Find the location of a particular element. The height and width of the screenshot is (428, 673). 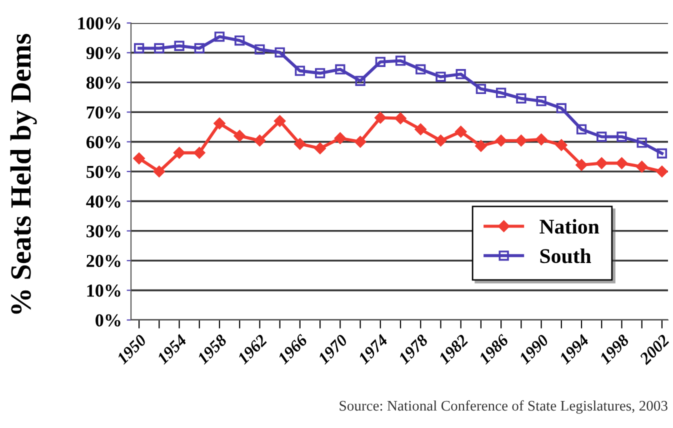

y-tick-label: 60% is located at coordinates (103, 142).